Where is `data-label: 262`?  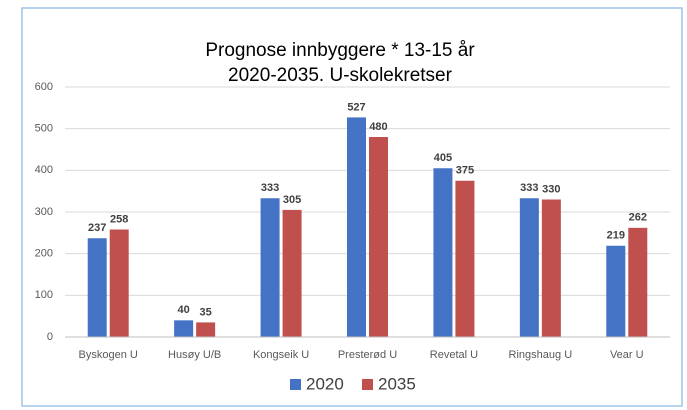
data-label: 262 is located at coordinates (638, 218).